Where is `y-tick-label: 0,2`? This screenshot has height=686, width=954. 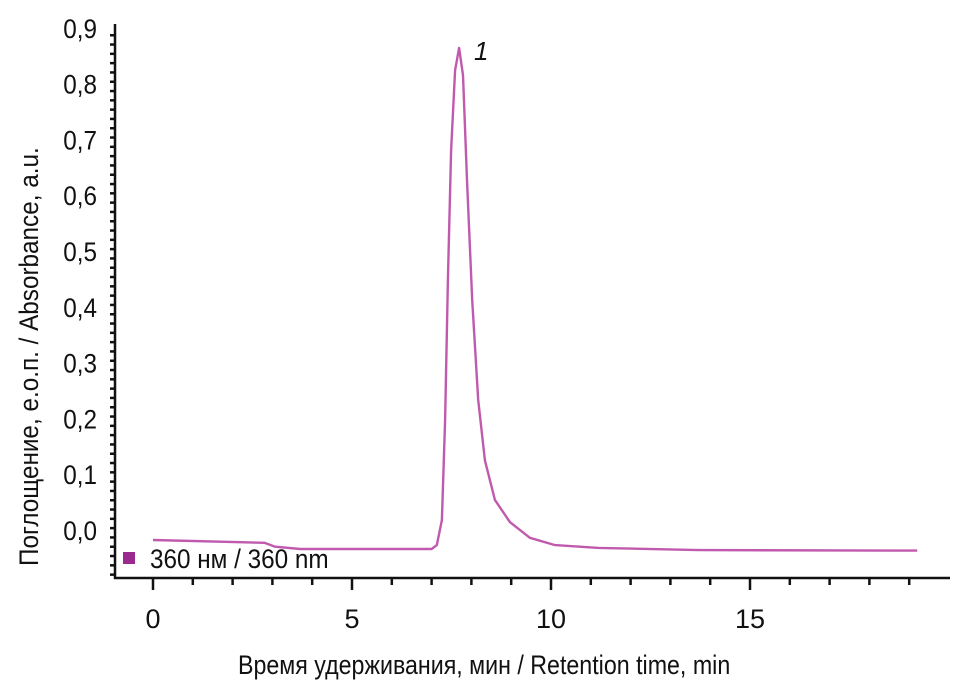 y-tick-label: 0,2 is located at coordinates (80, 419).